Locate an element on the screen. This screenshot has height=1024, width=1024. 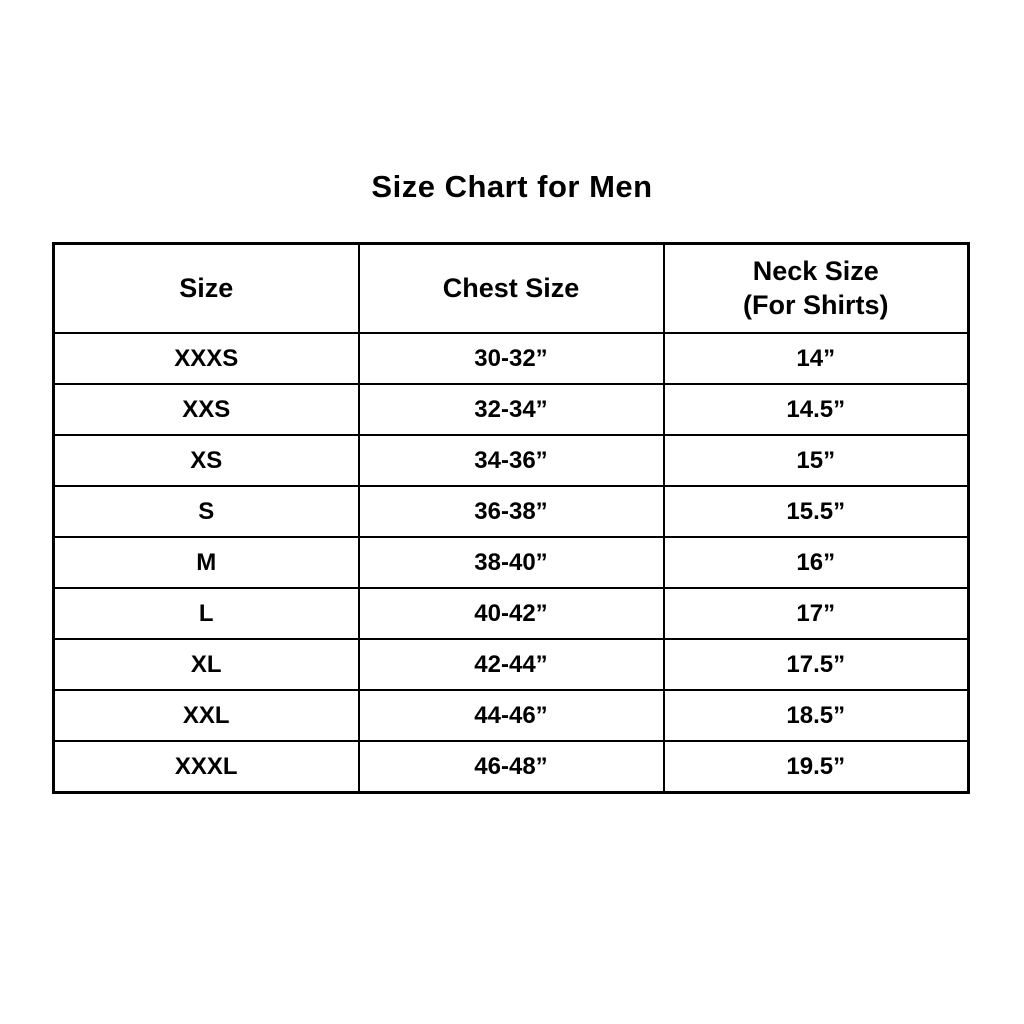
cell-size: XXS is located at coordinates (206, 409).